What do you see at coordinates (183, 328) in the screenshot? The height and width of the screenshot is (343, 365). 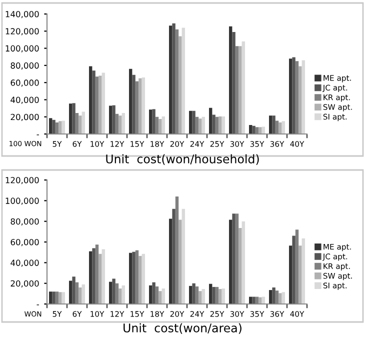 I see `x-axis-title: Unit cost(won/area)` at bounding box center [183, 328].